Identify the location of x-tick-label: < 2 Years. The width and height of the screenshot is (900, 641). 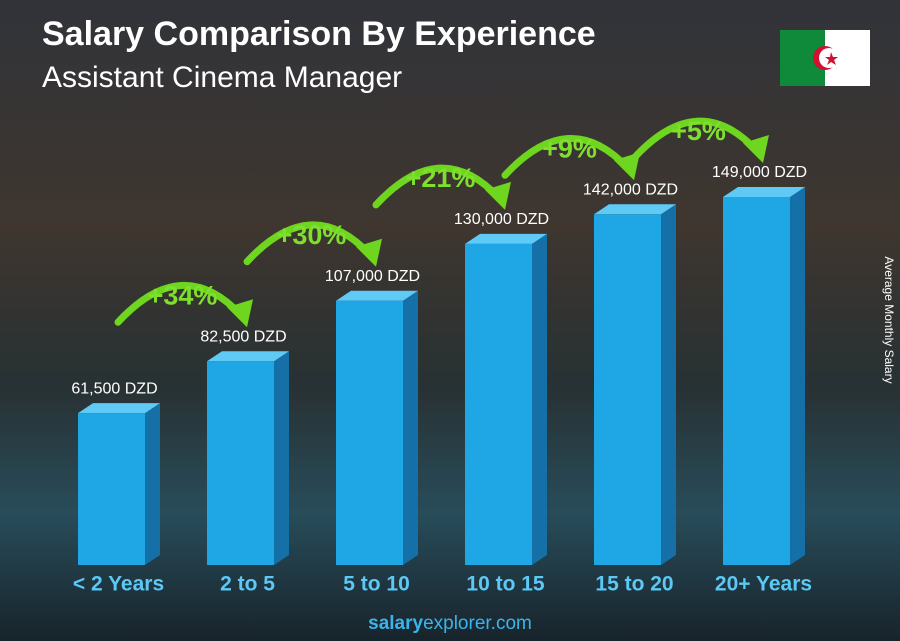
(118, 584).